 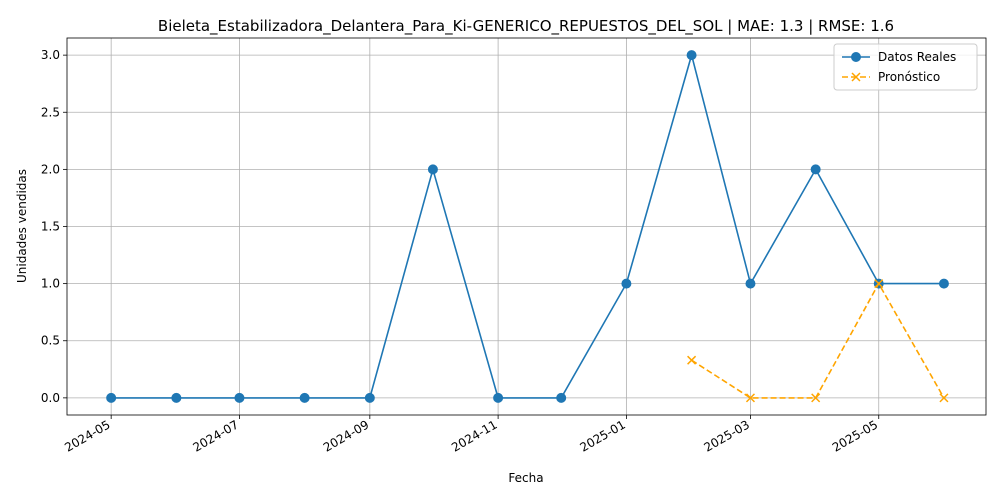 What do you see at coordinates (855, 435) in the screenshot?
I see `x-tick-label: 2025-05` at bounding box center [855, 435].